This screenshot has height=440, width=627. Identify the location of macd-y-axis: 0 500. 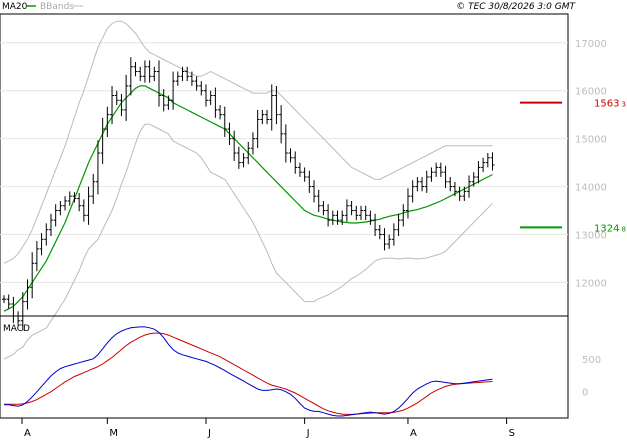
(591, 377).